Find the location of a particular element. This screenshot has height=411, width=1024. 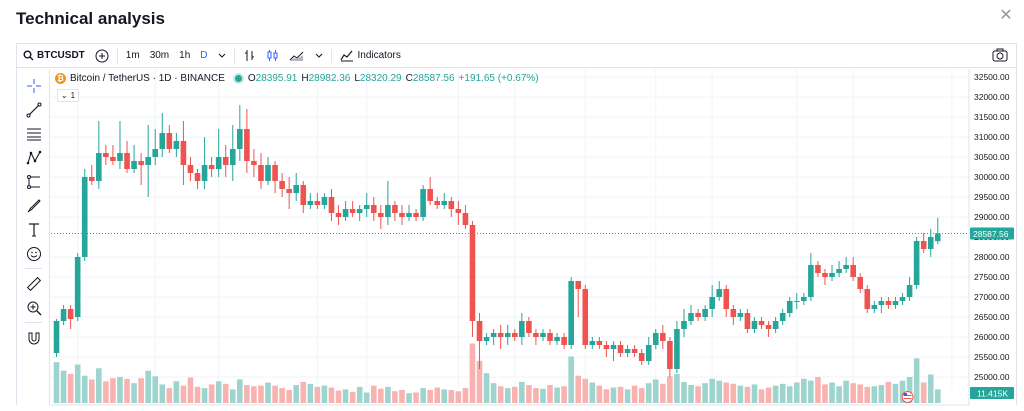

interval-d: D is located at coordinates (204, 55).